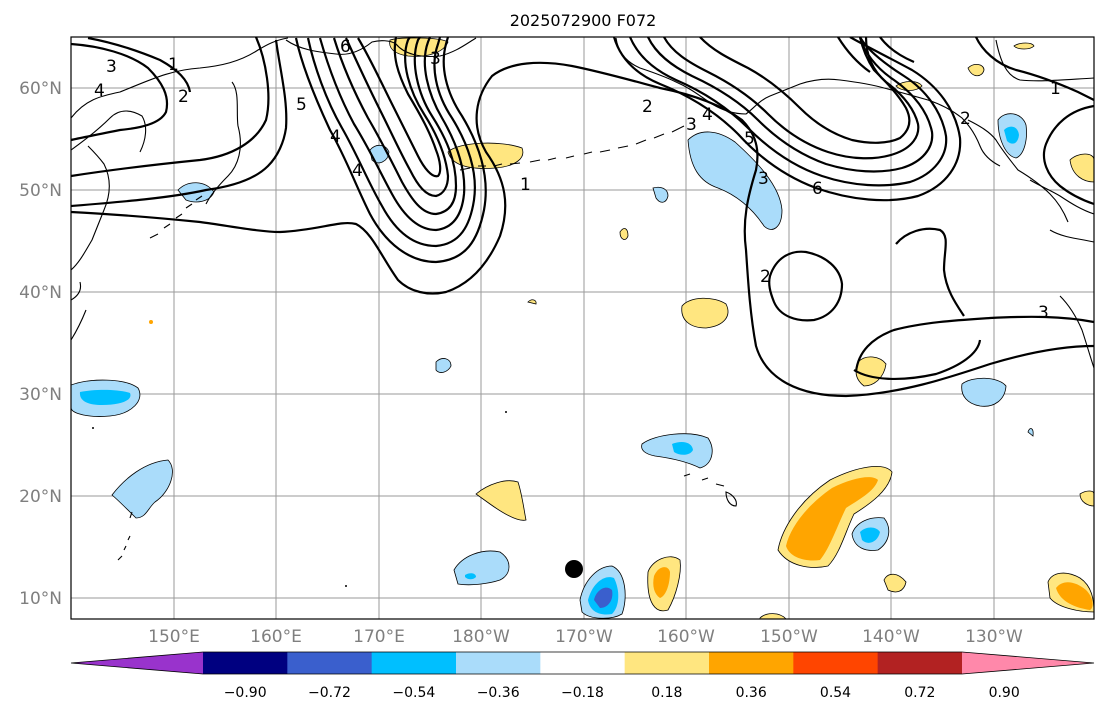  Describe the element at coordinates (686, 637) in the screenshot. I see `lon-label: 160°W` at that location.